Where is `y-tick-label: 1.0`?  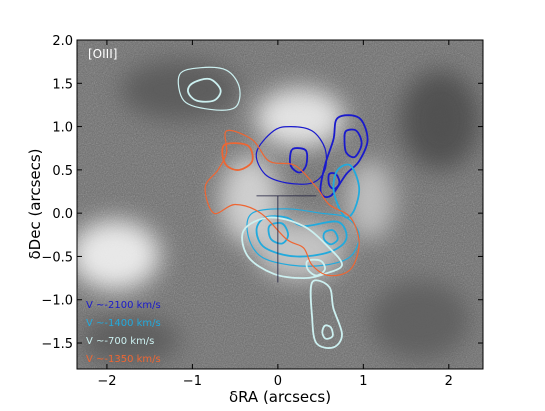
y-tick-label: 1.0 is located at coordinates (62, 128).